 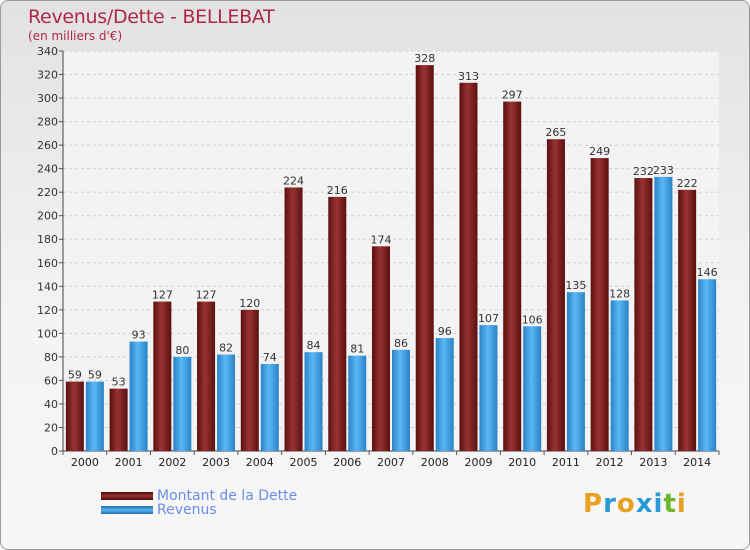 I want to click on data-label-dette: 249, so click(x=599, y=151).